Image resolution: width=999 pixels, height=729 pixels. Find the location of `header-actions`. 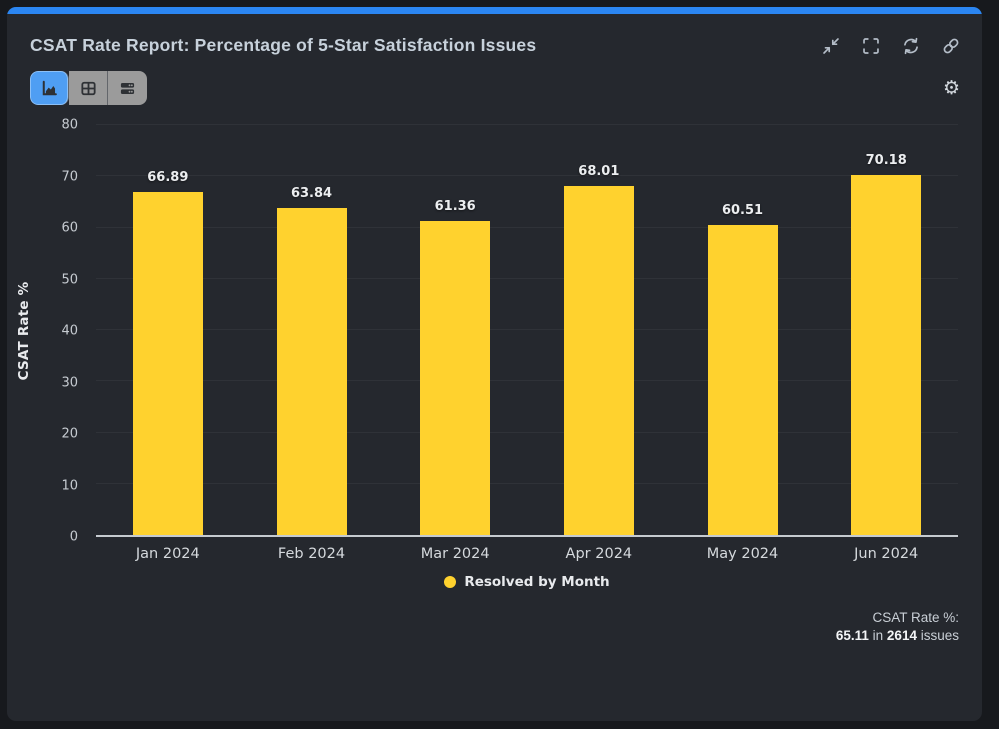

header-actions is located at coordinates (891, 46).